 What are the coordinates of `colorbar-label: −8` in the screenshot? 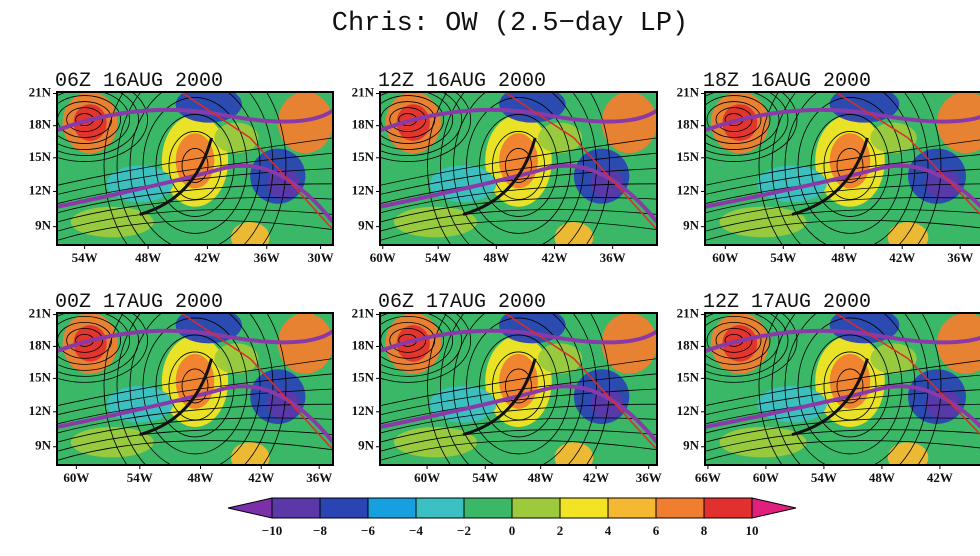 It's located at (320, 530).